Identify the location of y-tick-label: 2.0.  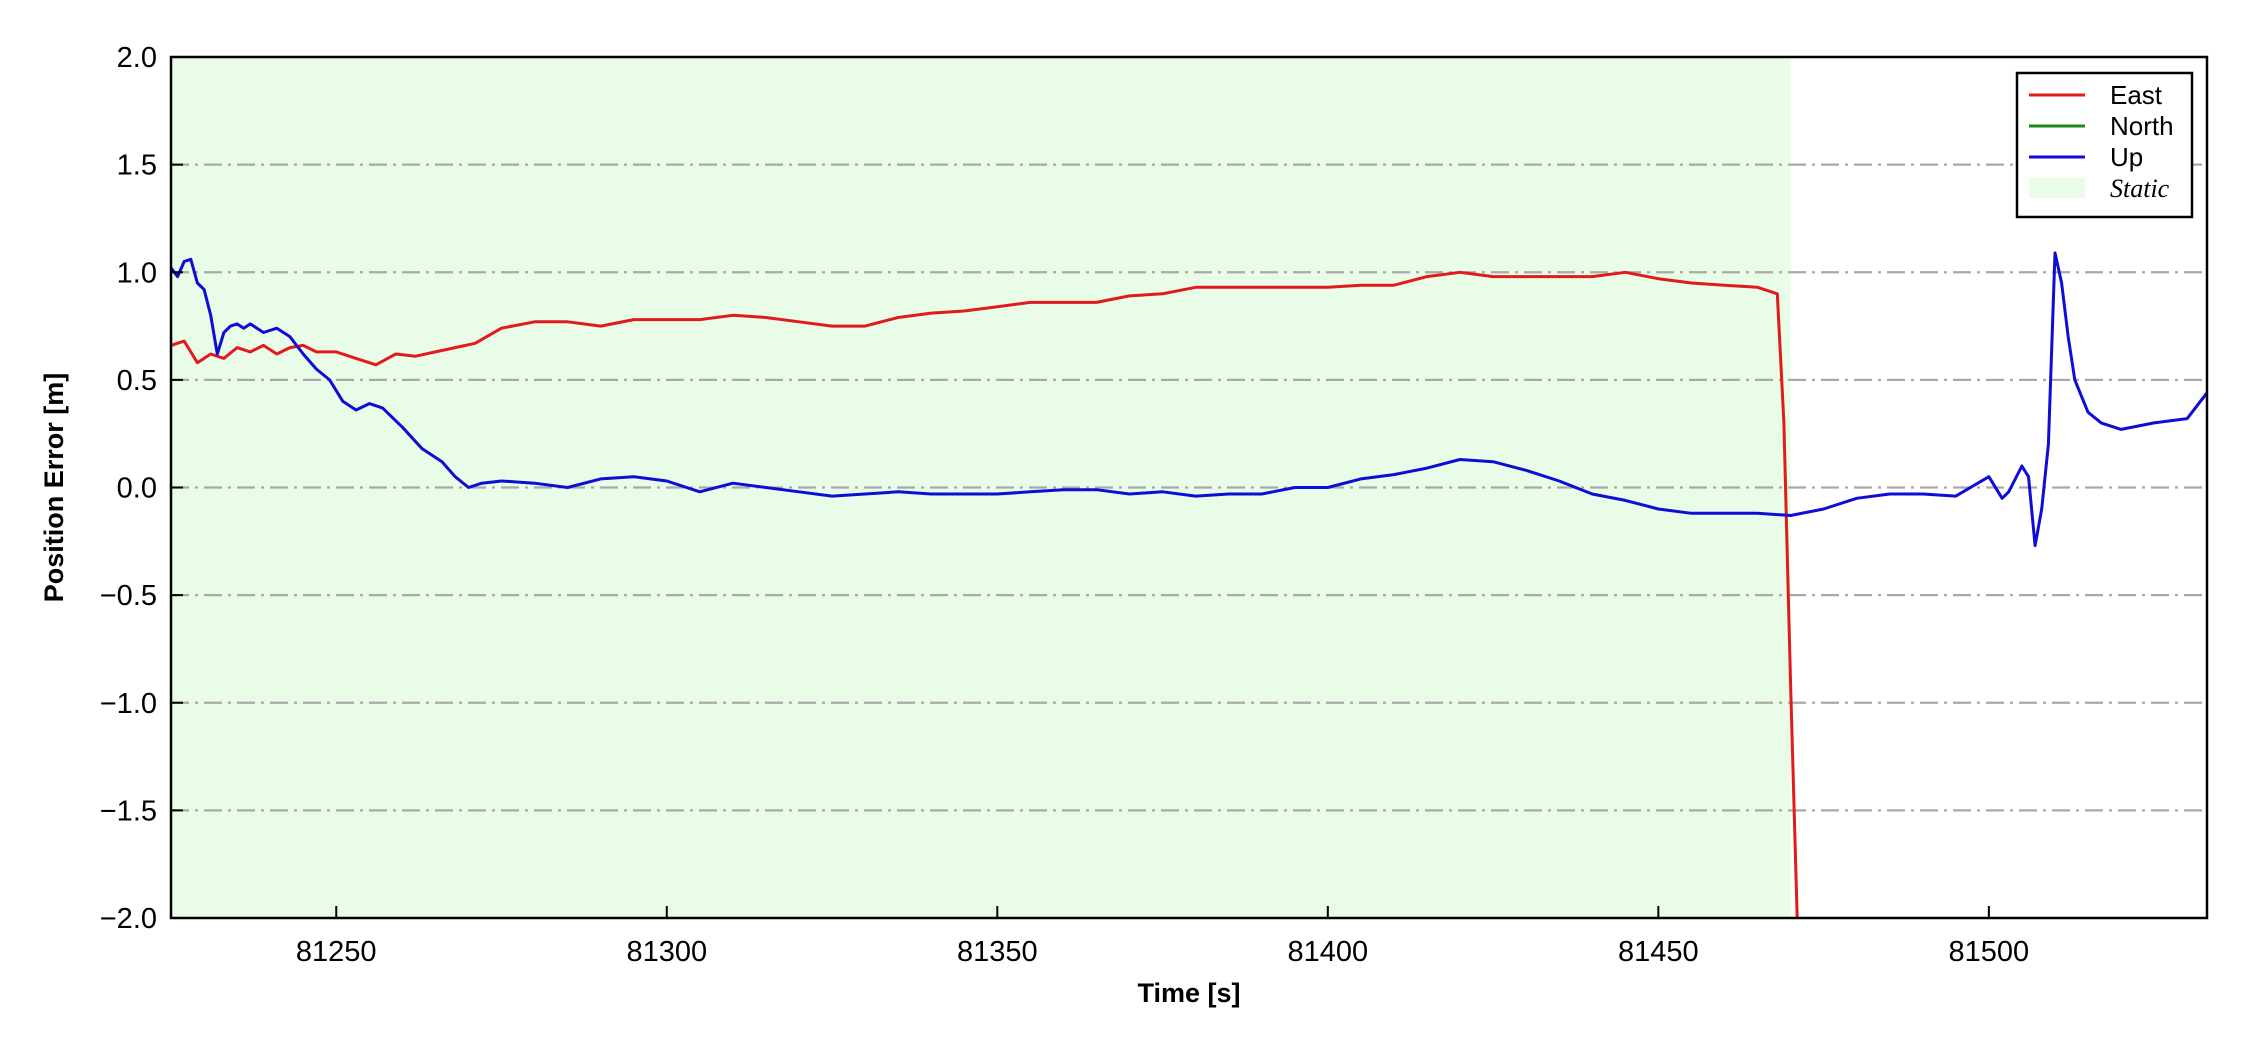
(137, 58).